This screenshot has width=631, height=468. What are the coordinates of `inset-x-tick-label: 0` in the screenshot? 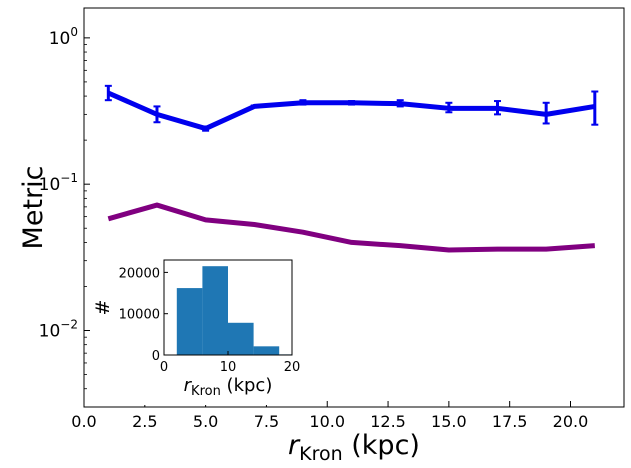 It's located at (164, 367).